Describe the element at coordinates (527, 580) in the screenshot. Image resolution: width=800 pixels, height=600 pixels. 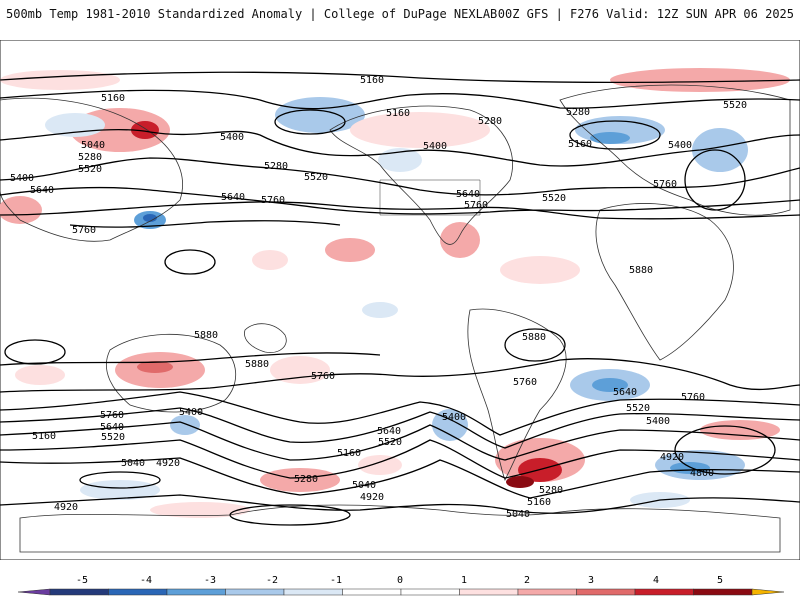
I see `colorbar-tick: 2` at that location.